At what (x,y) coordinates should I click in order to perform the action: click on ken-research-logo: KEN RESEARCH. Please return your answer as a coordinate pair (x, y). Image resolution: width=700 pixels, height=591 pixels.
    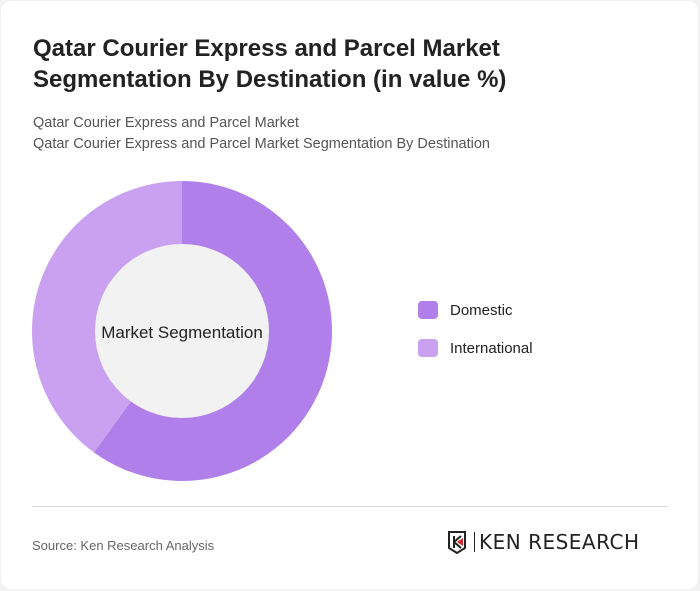
    Looking at the image, I should click on (543, 542).